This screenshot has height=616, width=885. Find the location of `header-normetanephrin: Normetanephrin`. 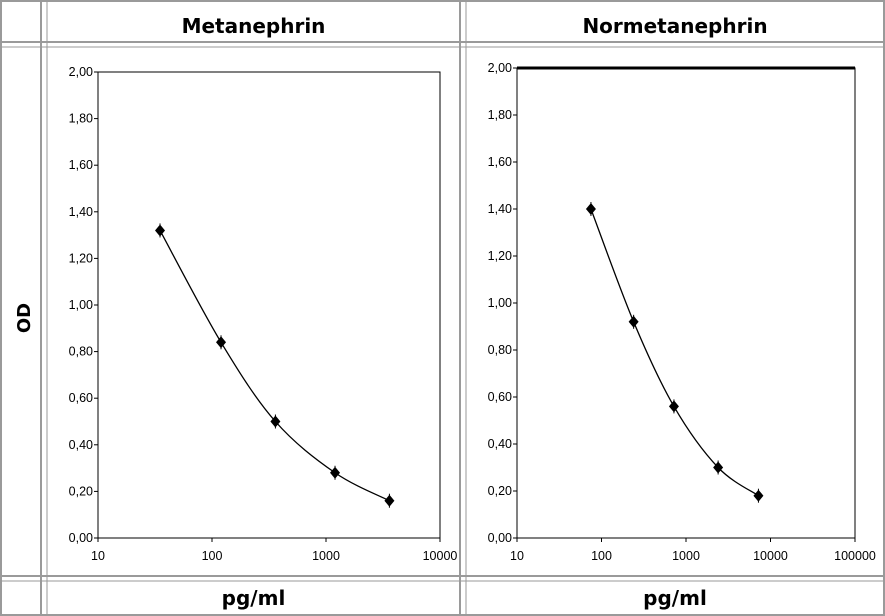

header-normetanephrin: Normetanephrin is located at coordinates (675, 26).